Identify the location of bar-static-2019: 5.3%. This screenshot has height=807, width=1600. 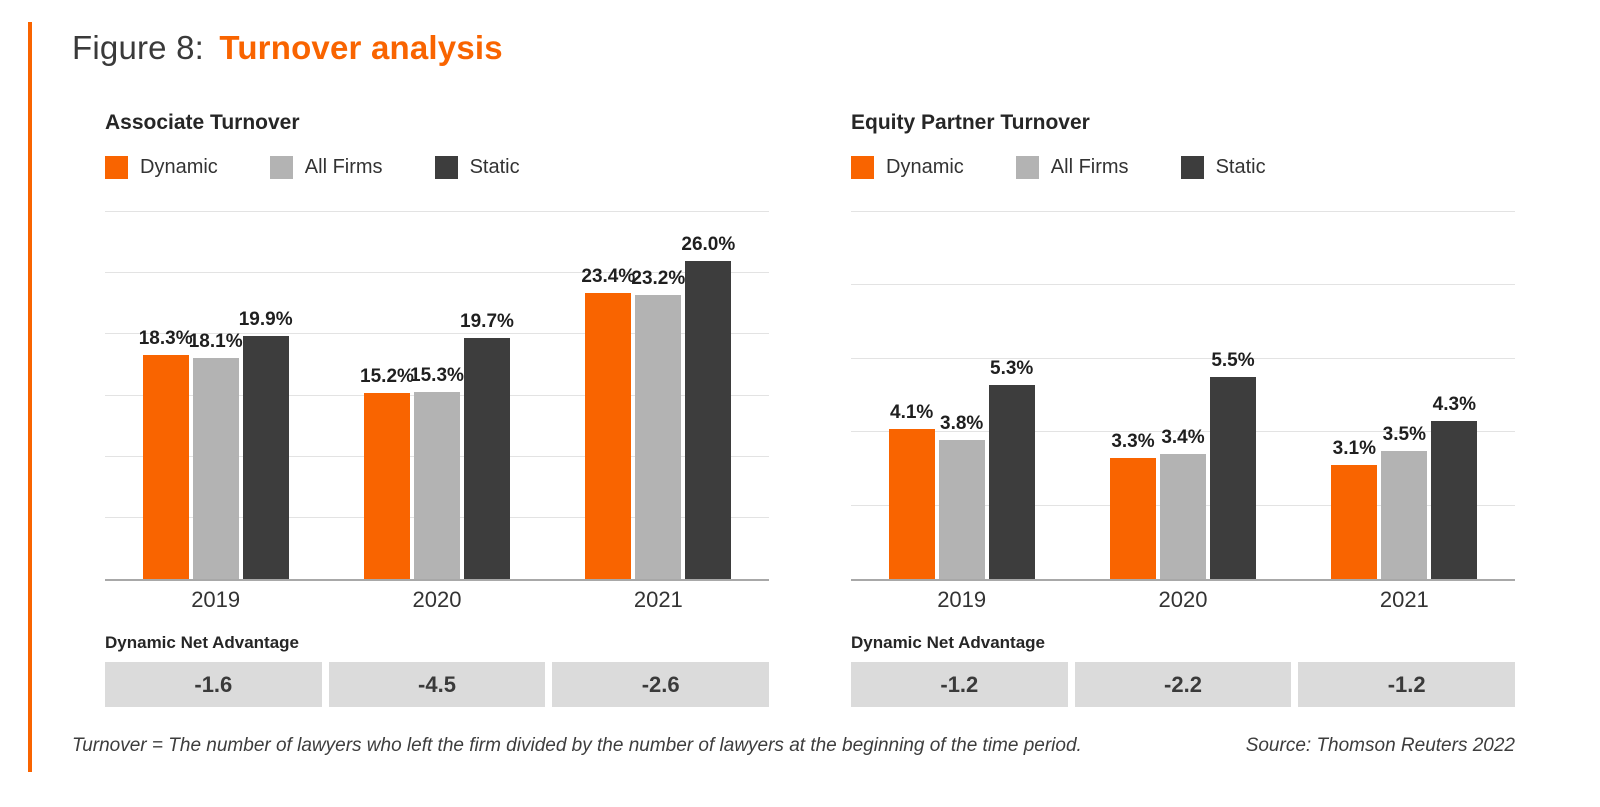
(1011, 468).